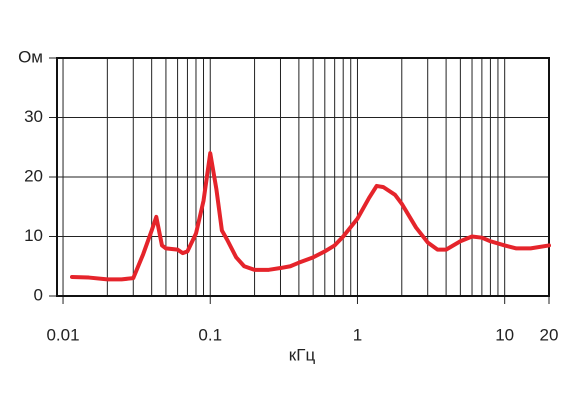  Describe the element at coordinates (504, 334) in the screenshot. I see `x-tick-label: 10` at that location.